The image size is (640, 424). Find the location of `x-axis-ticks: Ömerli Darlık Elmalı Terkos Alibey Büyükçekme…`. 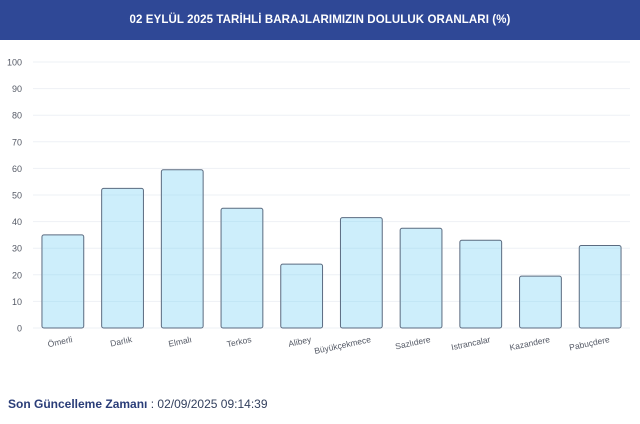

x-axis-ticks: Ömerli Darlık Elmalı Terkos Alibey Büyükçekme… is located at coordinates (329, 345).